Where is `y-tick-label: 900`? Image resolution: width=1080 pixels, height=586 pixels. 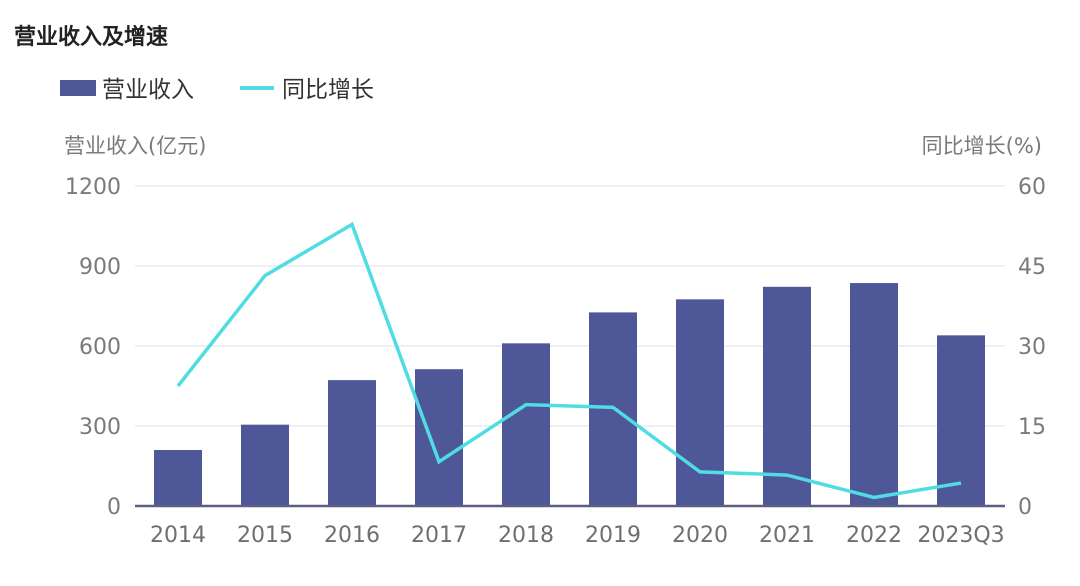
y-tick-label: 900 is located at coordinates (100, 267).